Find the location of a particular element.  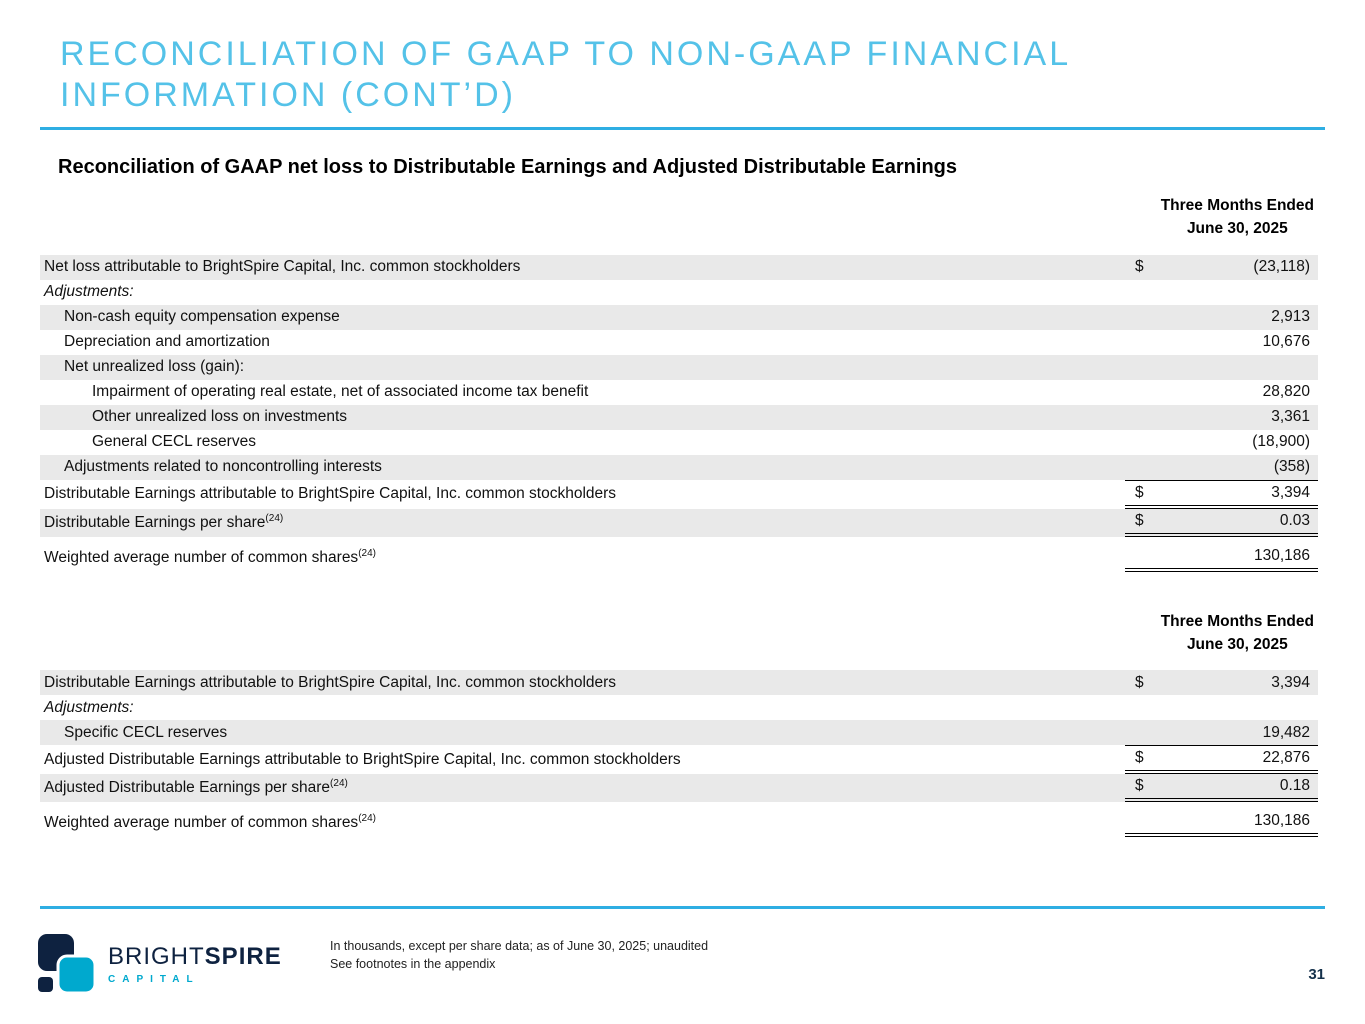

row-label: Depreciation and amortization is located at coordinates (167, 341).